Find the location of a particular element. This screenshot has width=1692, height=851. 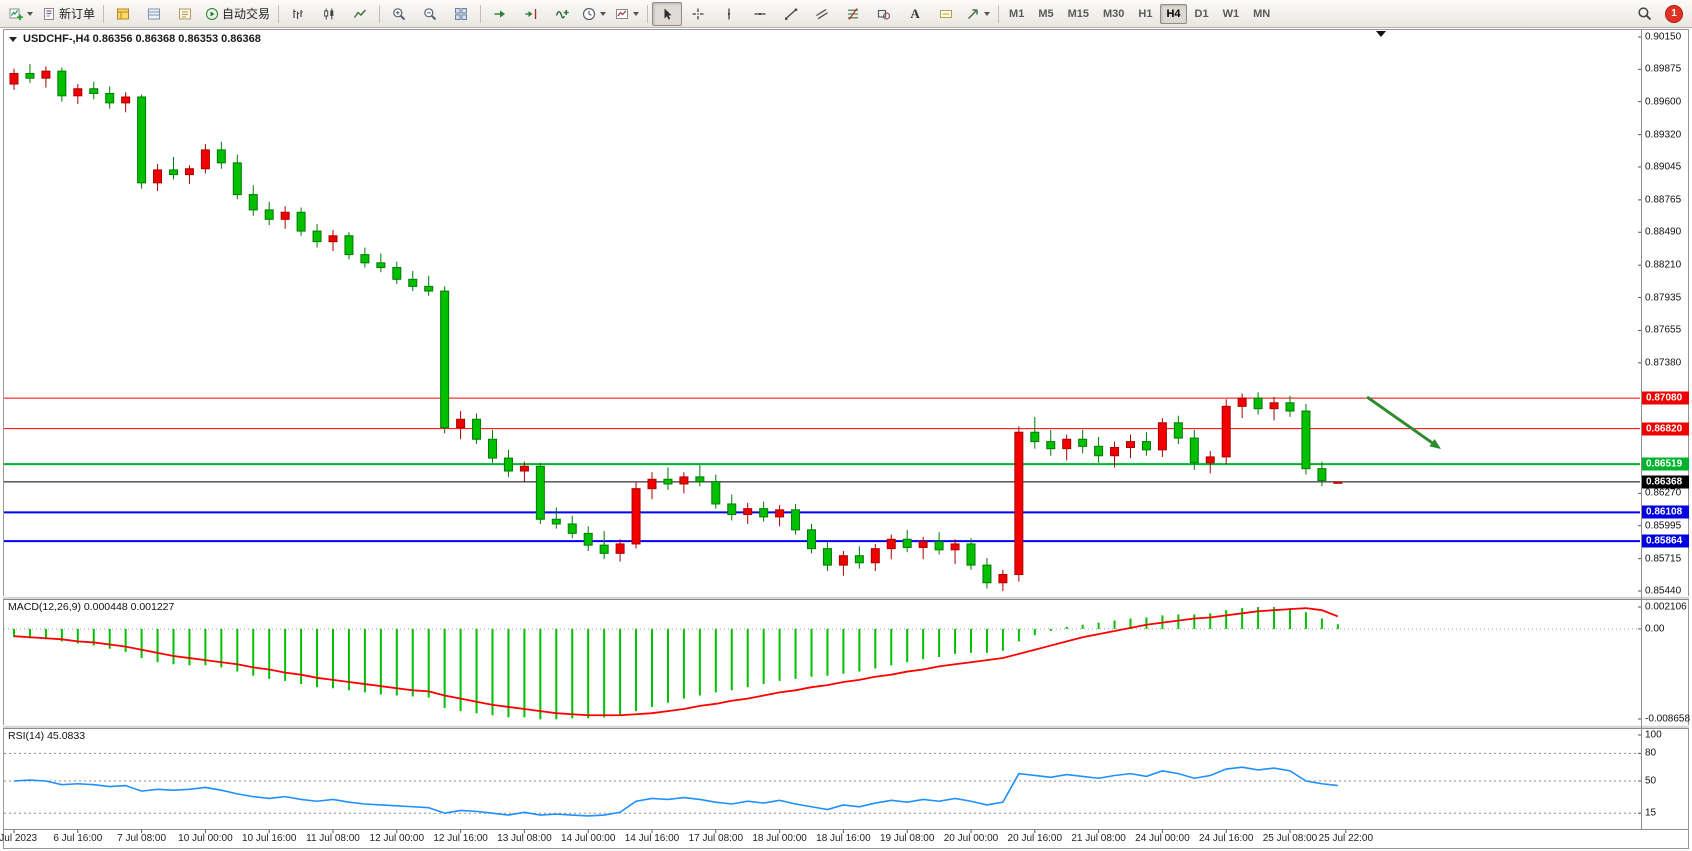

price-tick-label: 0.87935 is located at coordinates (1663, 298).